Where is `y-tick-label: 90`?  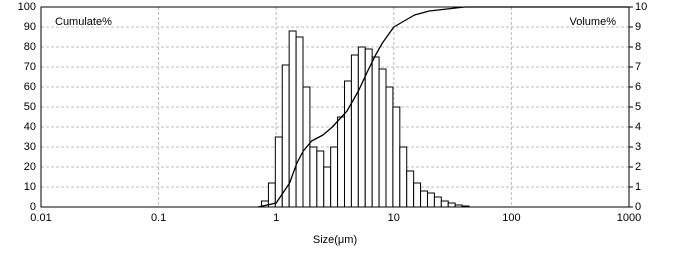 y-tick-label: 90 is located at coordinates (30, 27).